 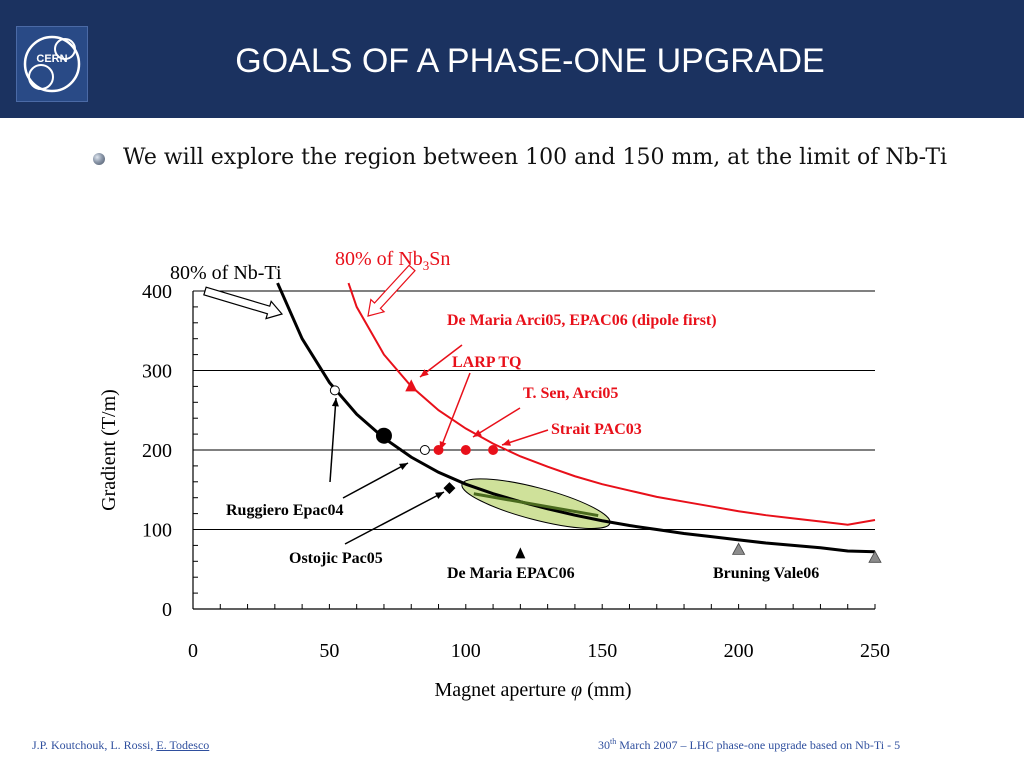 What do you see at coordinates (441, 361) in the screenshot?
I see `larp-arrow` at bounding box center [441, 361].